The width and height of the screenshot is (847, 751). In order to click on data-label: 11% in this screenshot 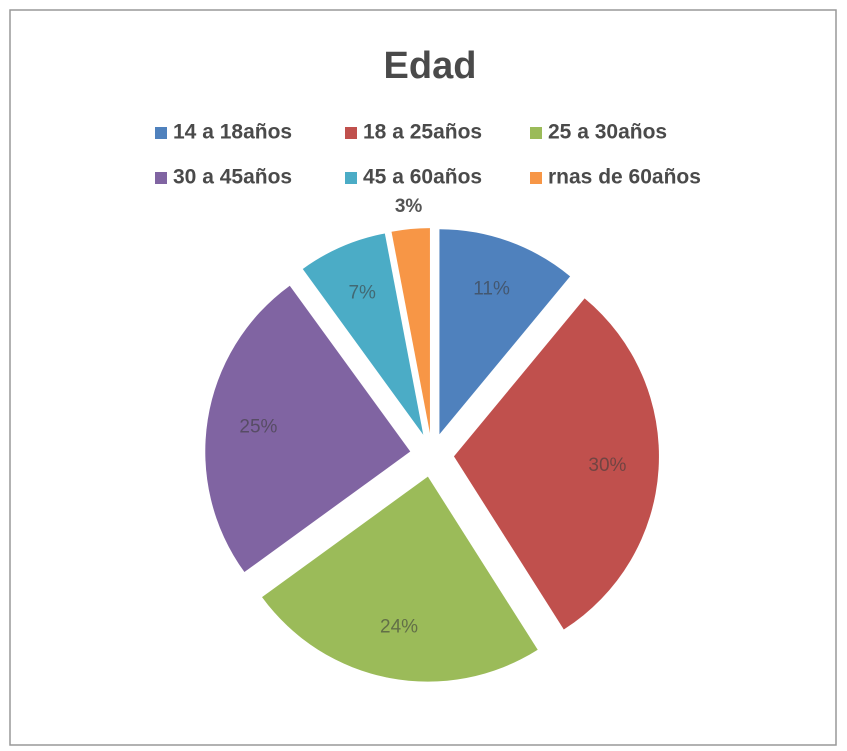, I will do `click(491, 289)`.